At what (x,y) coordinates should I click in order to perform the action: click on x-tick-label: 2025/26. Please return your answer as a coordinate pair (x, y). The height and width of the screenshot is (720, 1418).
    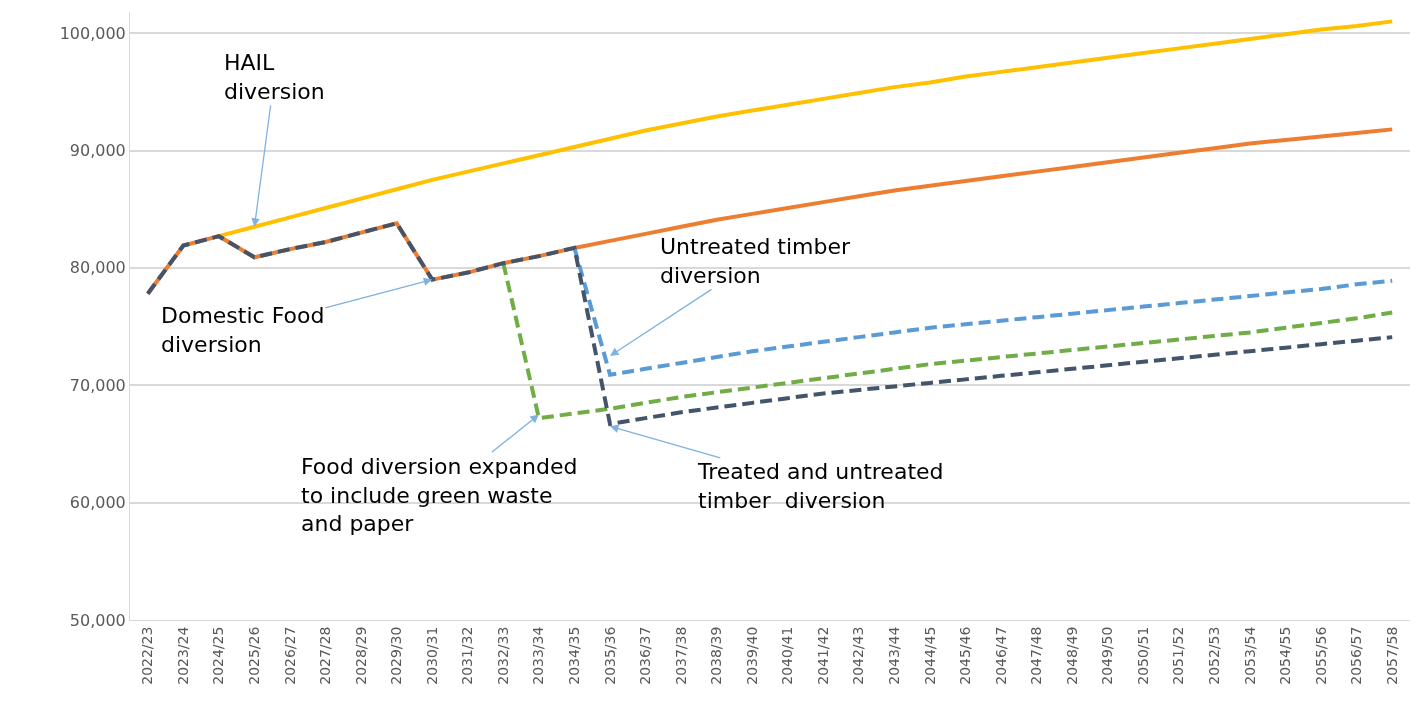
    Looking at the image, I should click on (253, 655).